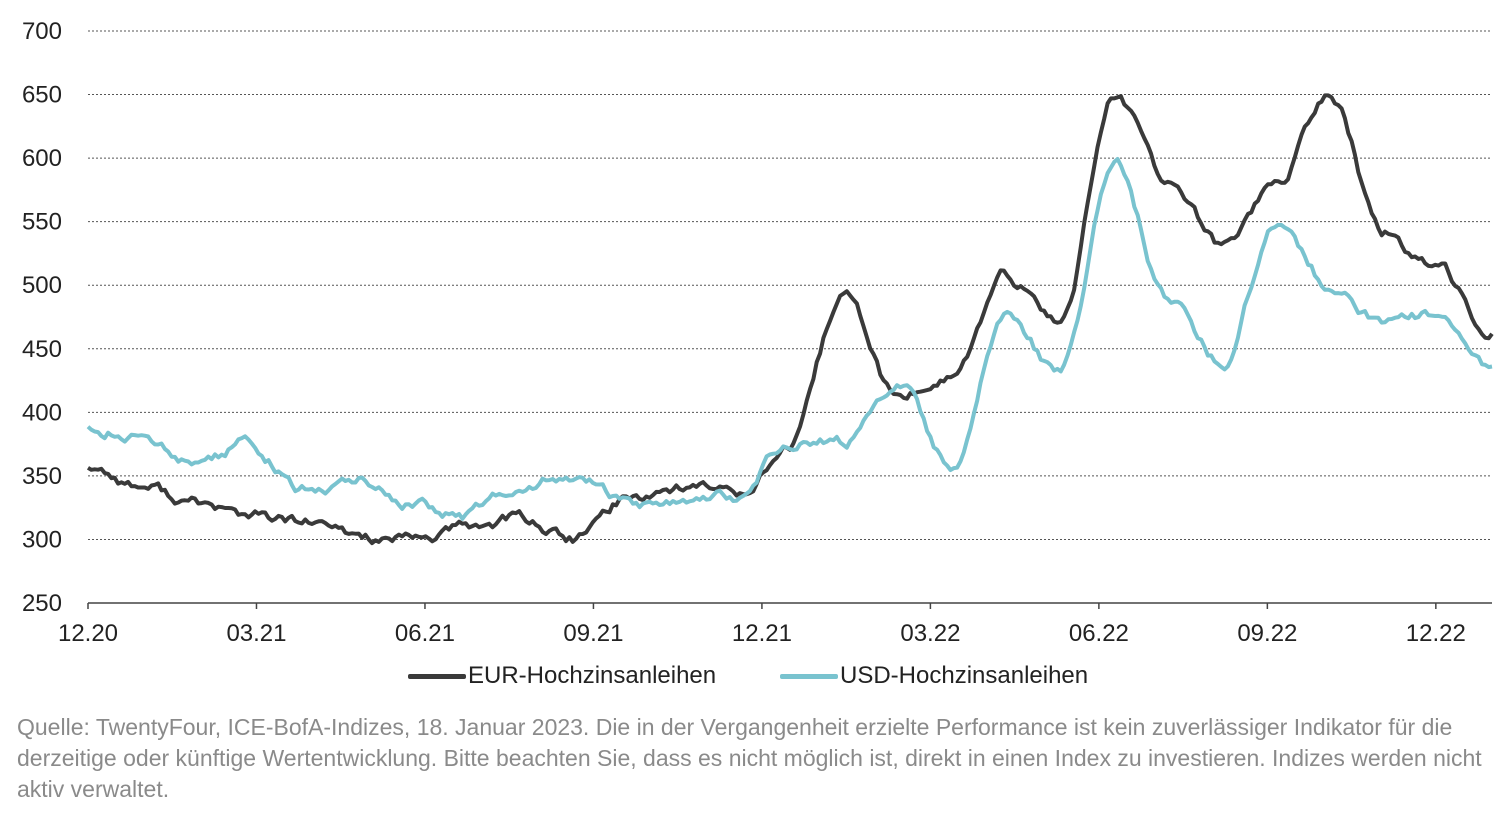 The image size is (1500, 821). Describe the element at coordinates (42, 349) in the screenshot. I see `y-tick-label: 450` at that location.